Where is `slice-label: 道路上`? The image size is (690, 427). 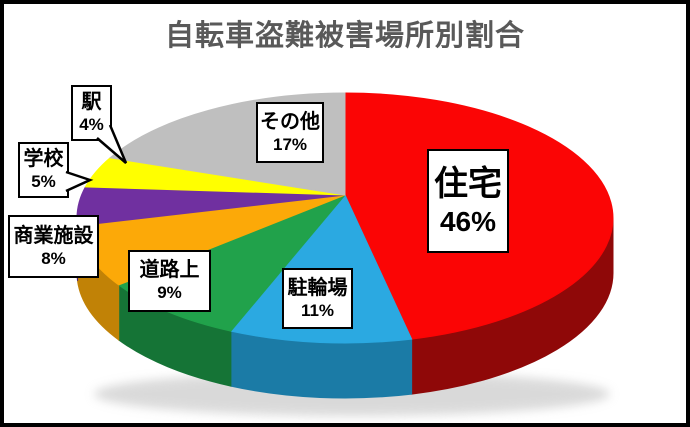
slice-label: 道路上 is located at coordinates (169, 270).